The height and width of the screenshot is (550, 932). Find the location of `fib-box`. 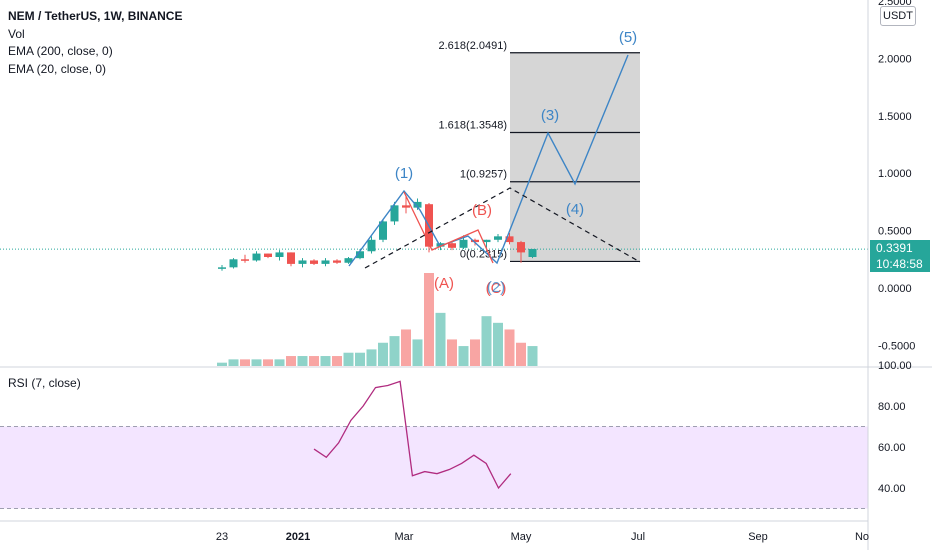

fib-box is located at coordinates (575, 157).